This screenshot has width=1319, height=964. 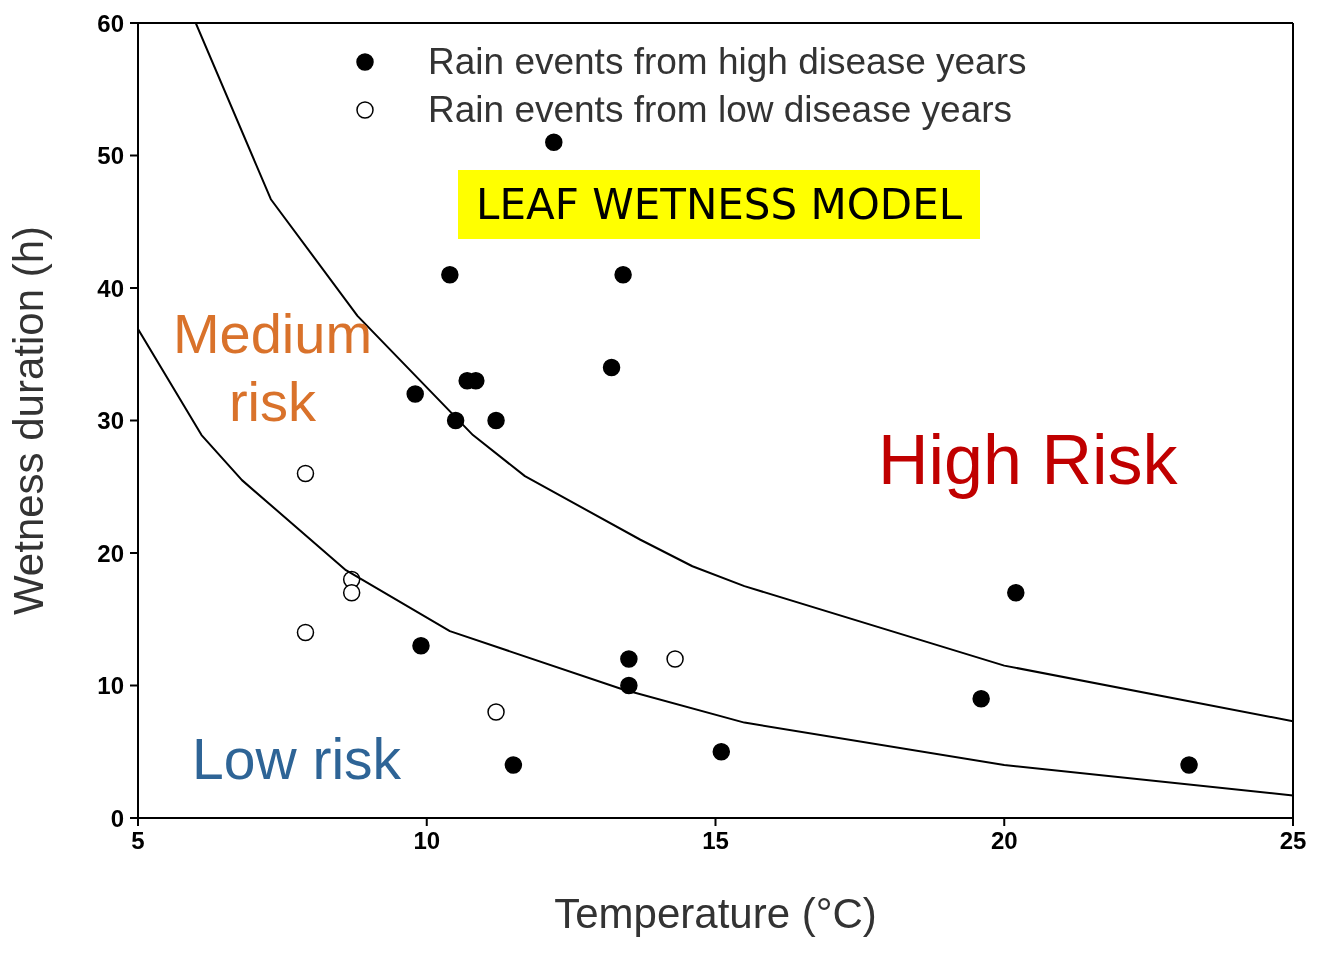 What do you see at coordinates (1004, 841) in the screenshot?
I see `x-tick-label: 20` at bounding box center [1004, 841].